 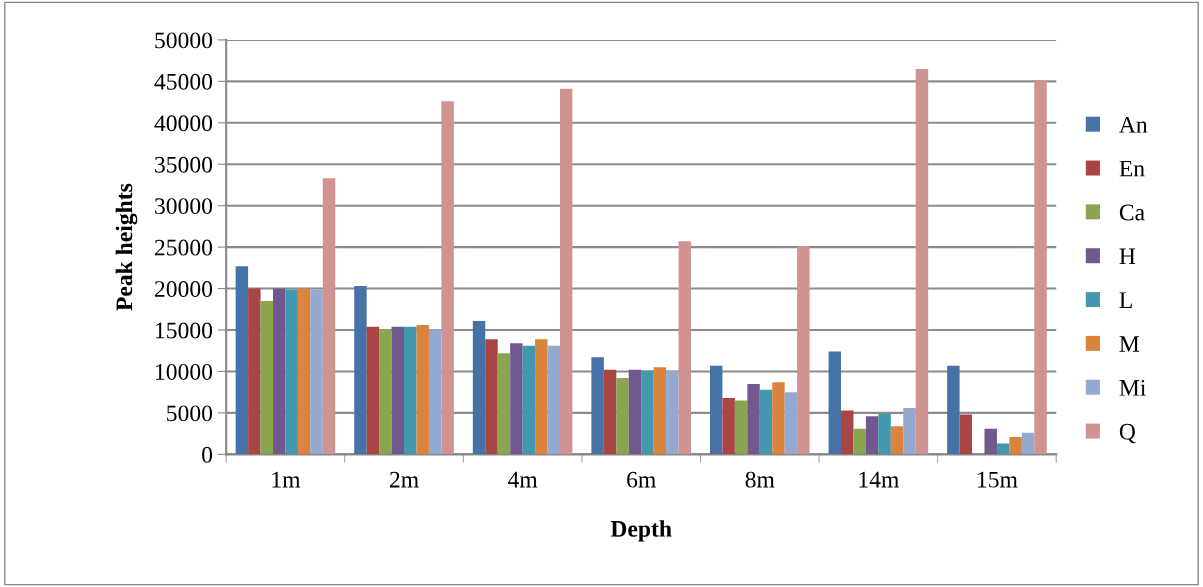 What do you see at coordinates (184, 206) in the screenshot?
I see `y-tick-label: 30000` at bounding box center [184, 206].